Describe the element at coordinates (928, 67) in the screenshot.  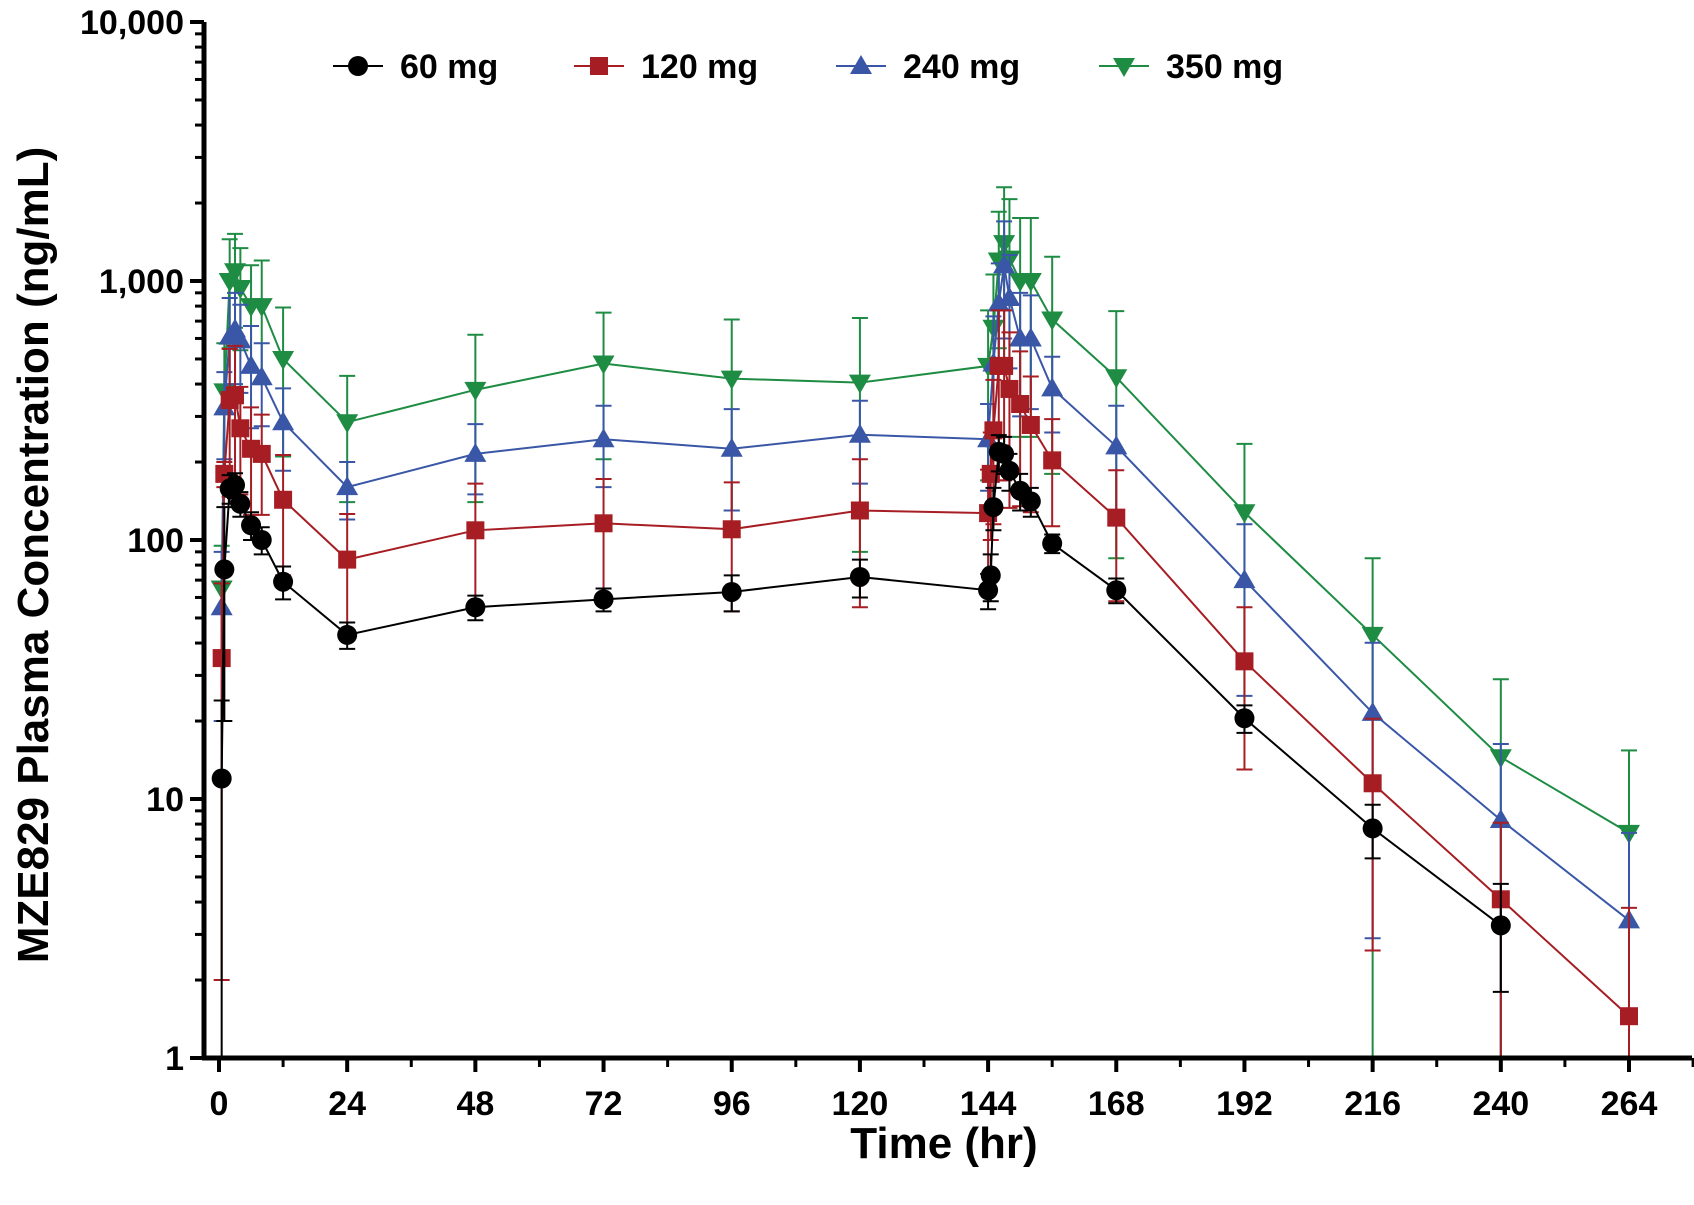
I see `legend-item-240-mg: 240 mg` at that location.